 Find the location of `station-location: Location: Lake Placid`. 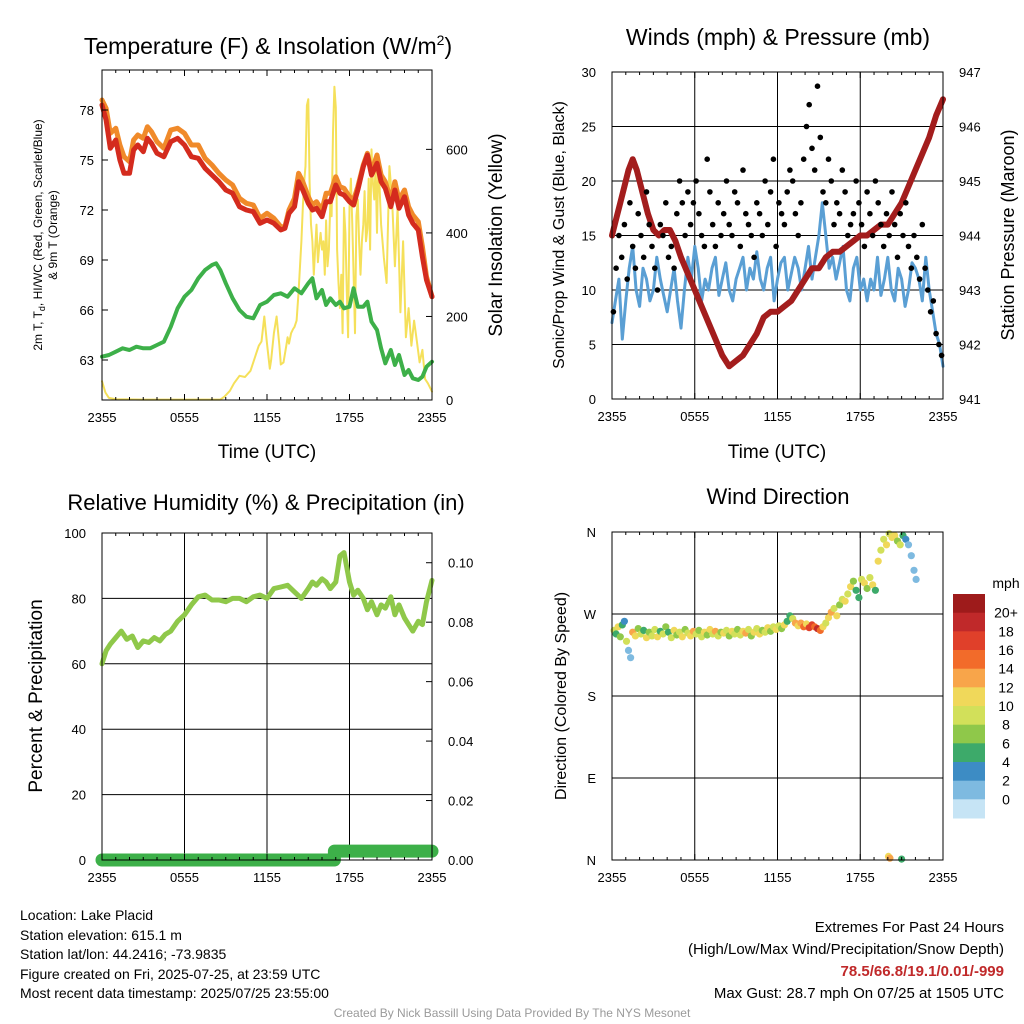

station-location: Location: Lake Placid is located at coordinates (87, 915).